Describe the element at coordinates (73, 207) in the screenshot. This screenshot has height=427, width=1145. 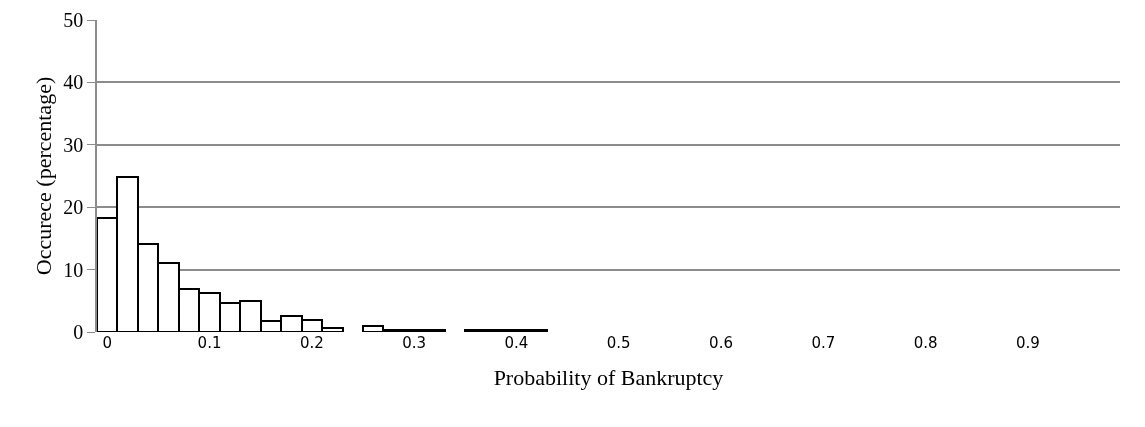
I see `y-tick-label: 20` at that location.